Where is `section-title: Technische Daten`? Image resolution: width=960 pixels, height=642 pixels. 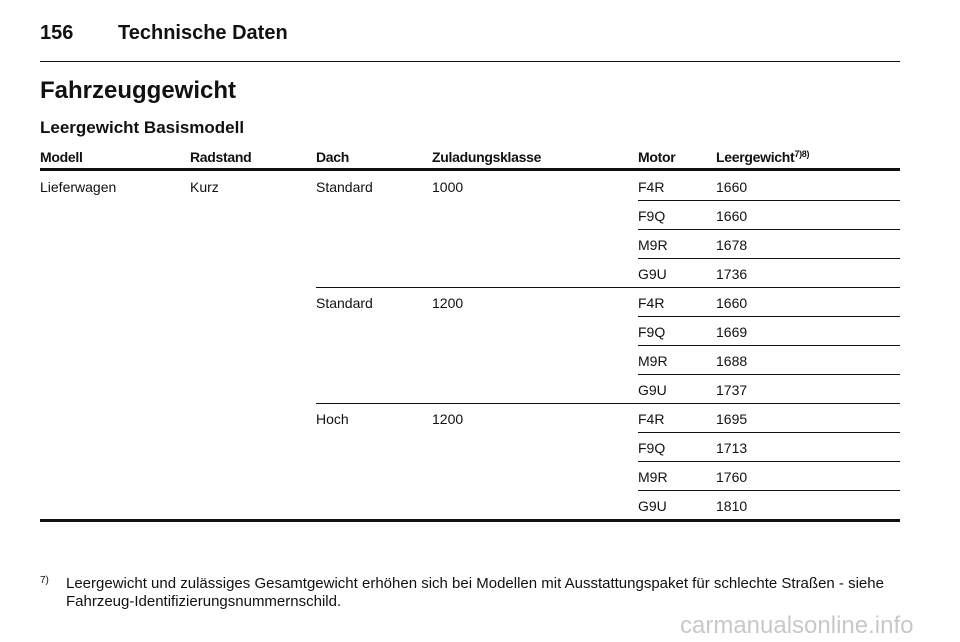 section-title: Technische Daten is located at coordinates (203, 33).